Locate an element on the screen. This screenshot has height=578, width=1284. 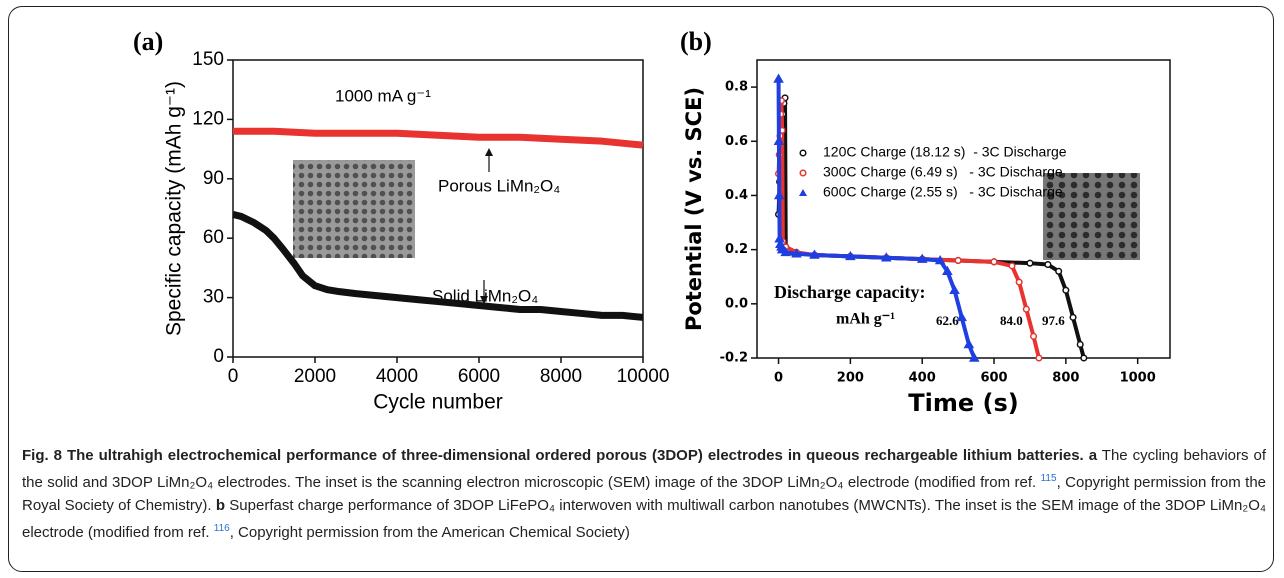
x-tick-label: 800 is located at coordinates (1065, 378).